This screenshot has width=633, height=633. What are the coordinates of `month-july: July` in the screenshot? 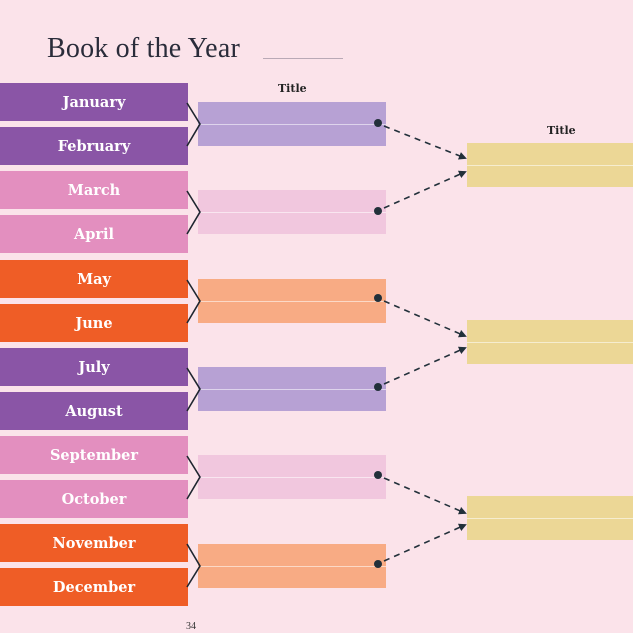 It's located at (94, 367).